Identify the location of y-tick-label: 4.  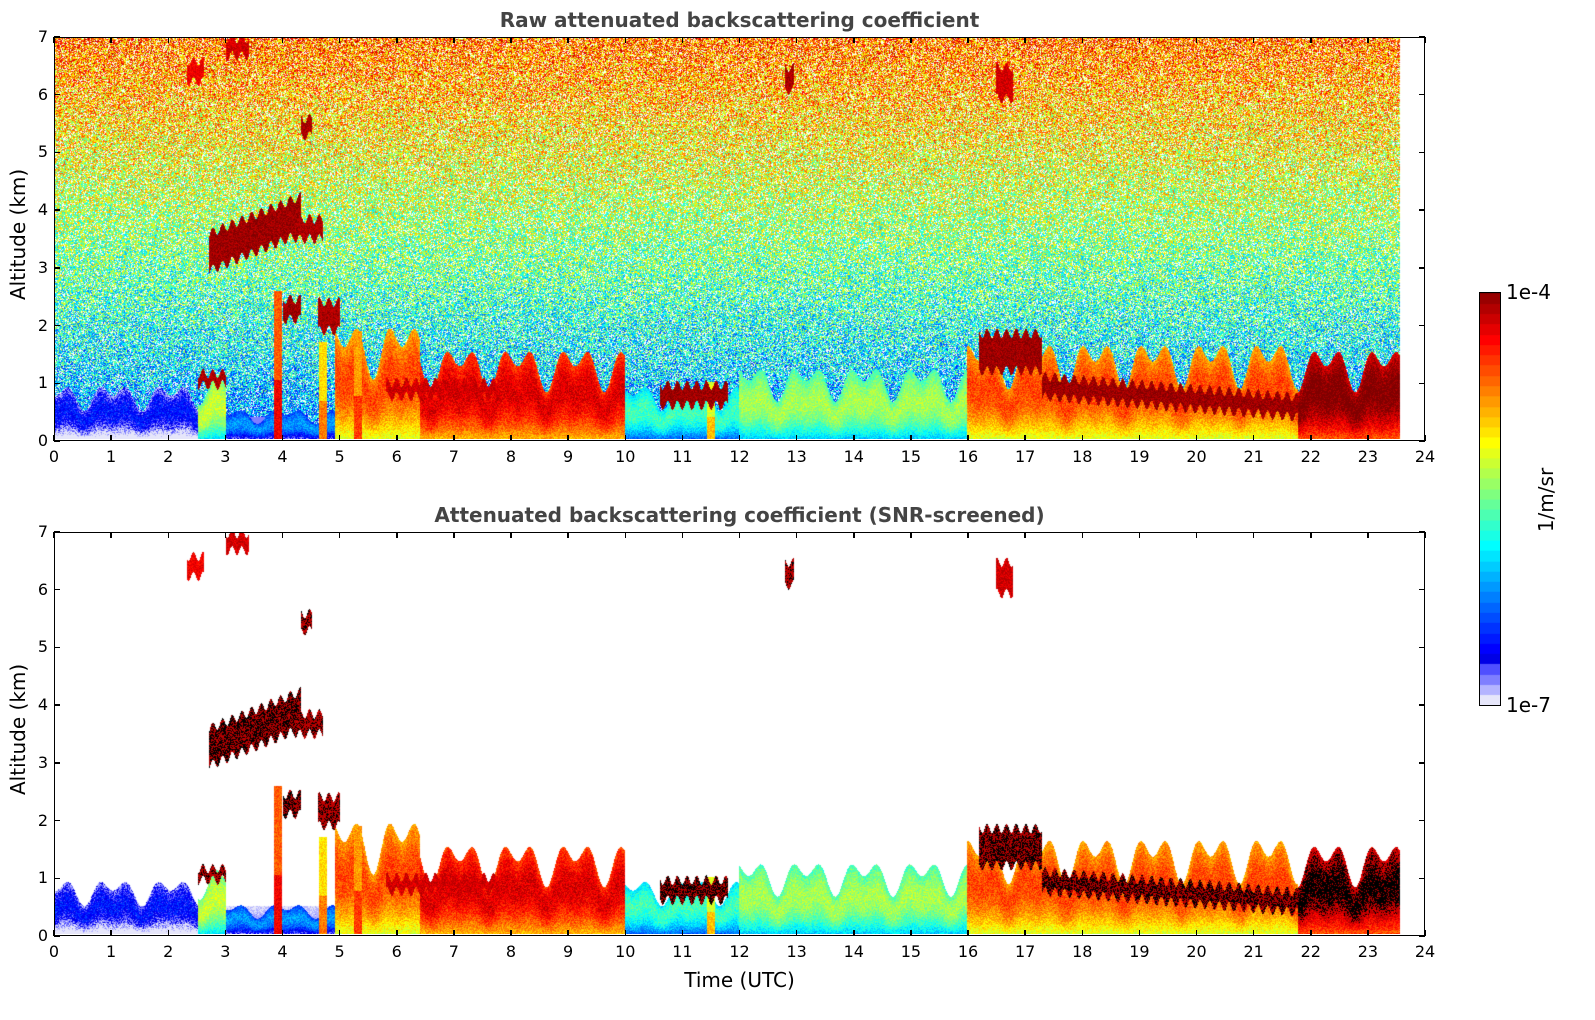
(42, 210).